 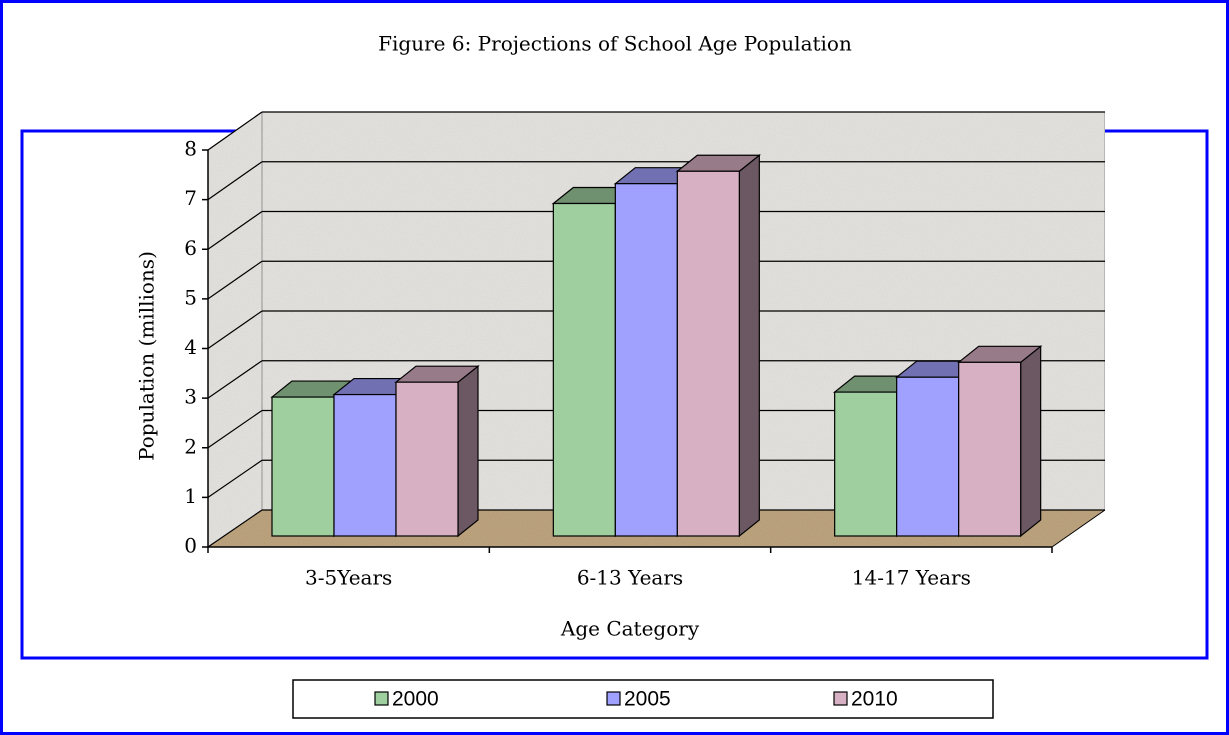 I want to click on legend-items: 2000 2005 2010, so click(x=636, y=699).